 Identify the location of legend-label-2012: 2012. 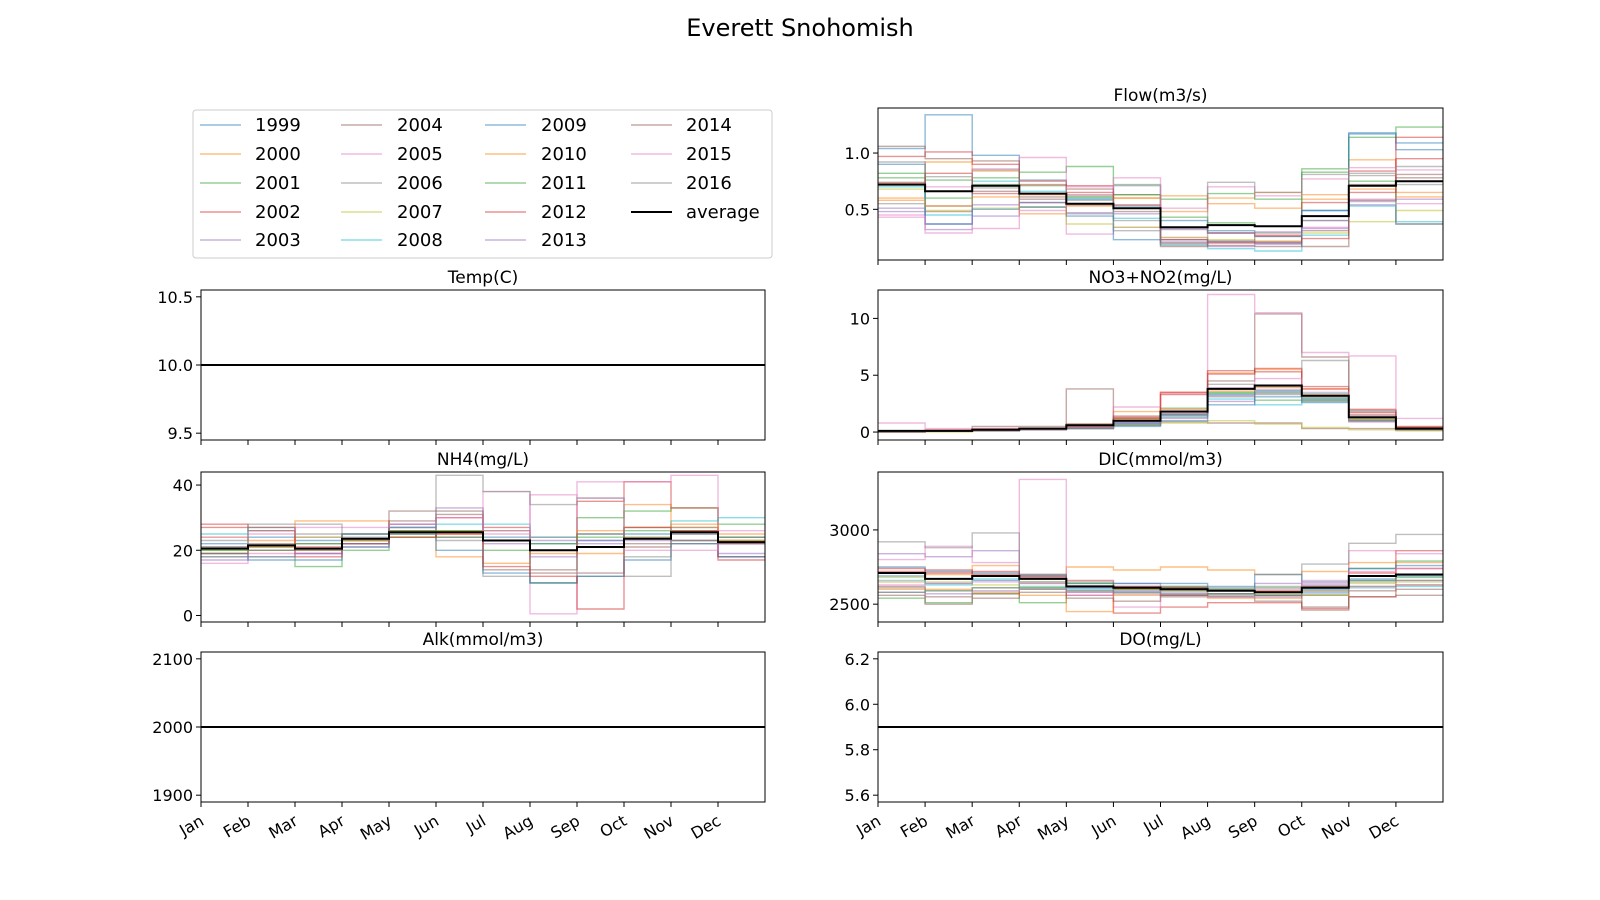
(564, 212).